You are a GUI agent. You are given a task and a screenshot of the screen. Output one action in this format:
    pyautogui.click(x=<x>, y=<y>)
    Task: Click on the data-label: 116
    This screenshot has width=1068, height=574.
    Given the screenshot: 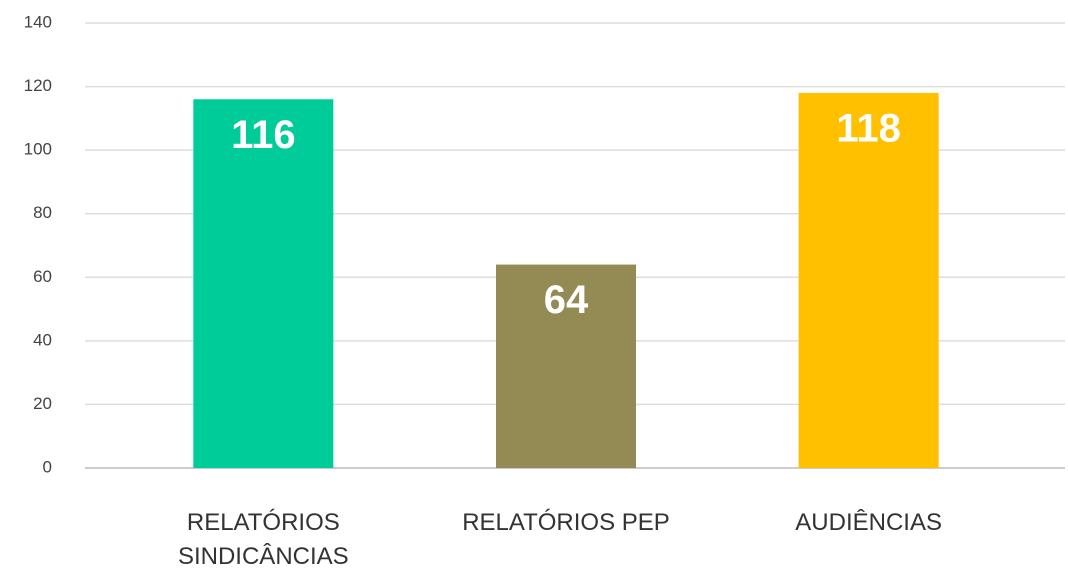 What is the action you would take?
    pyautogui.click(x=263, y=135)
    